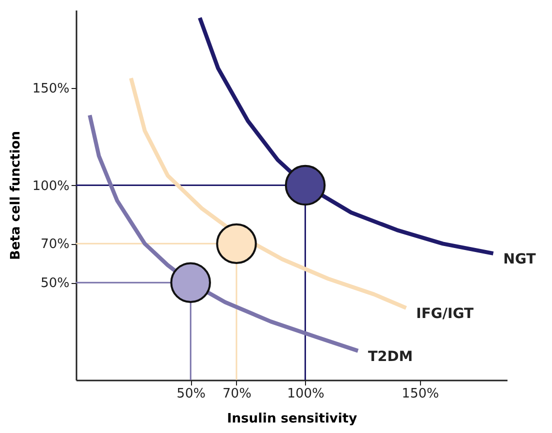 The height and width of the screenshot is (433, 552). I want to click on y-tick-label: 150%, so click(51, 88).